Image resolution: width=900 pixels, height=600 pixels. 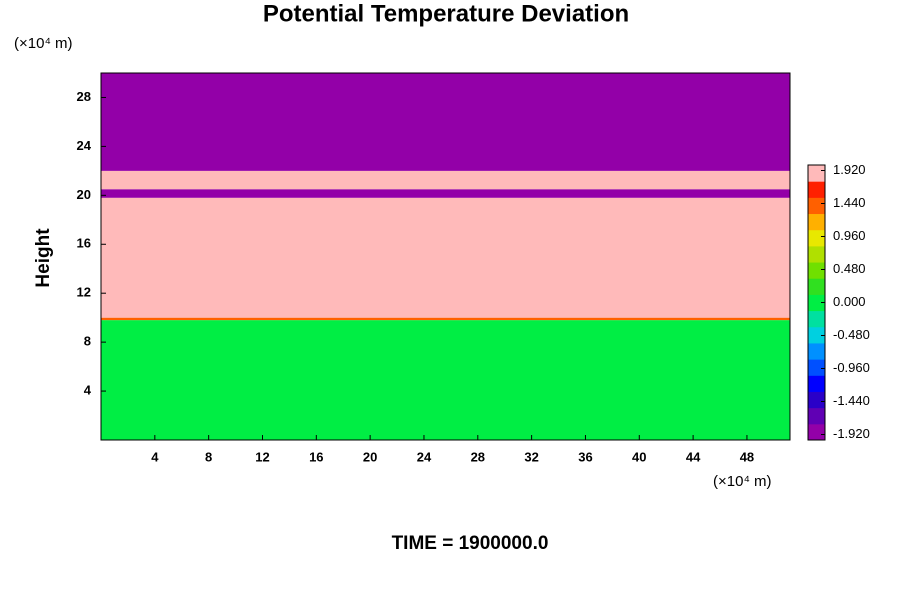 What do you see at coordinates (851, 334) in the screenshot?
I see `colorbar-tick-label: -0.480` at bounding box center [851, 334].